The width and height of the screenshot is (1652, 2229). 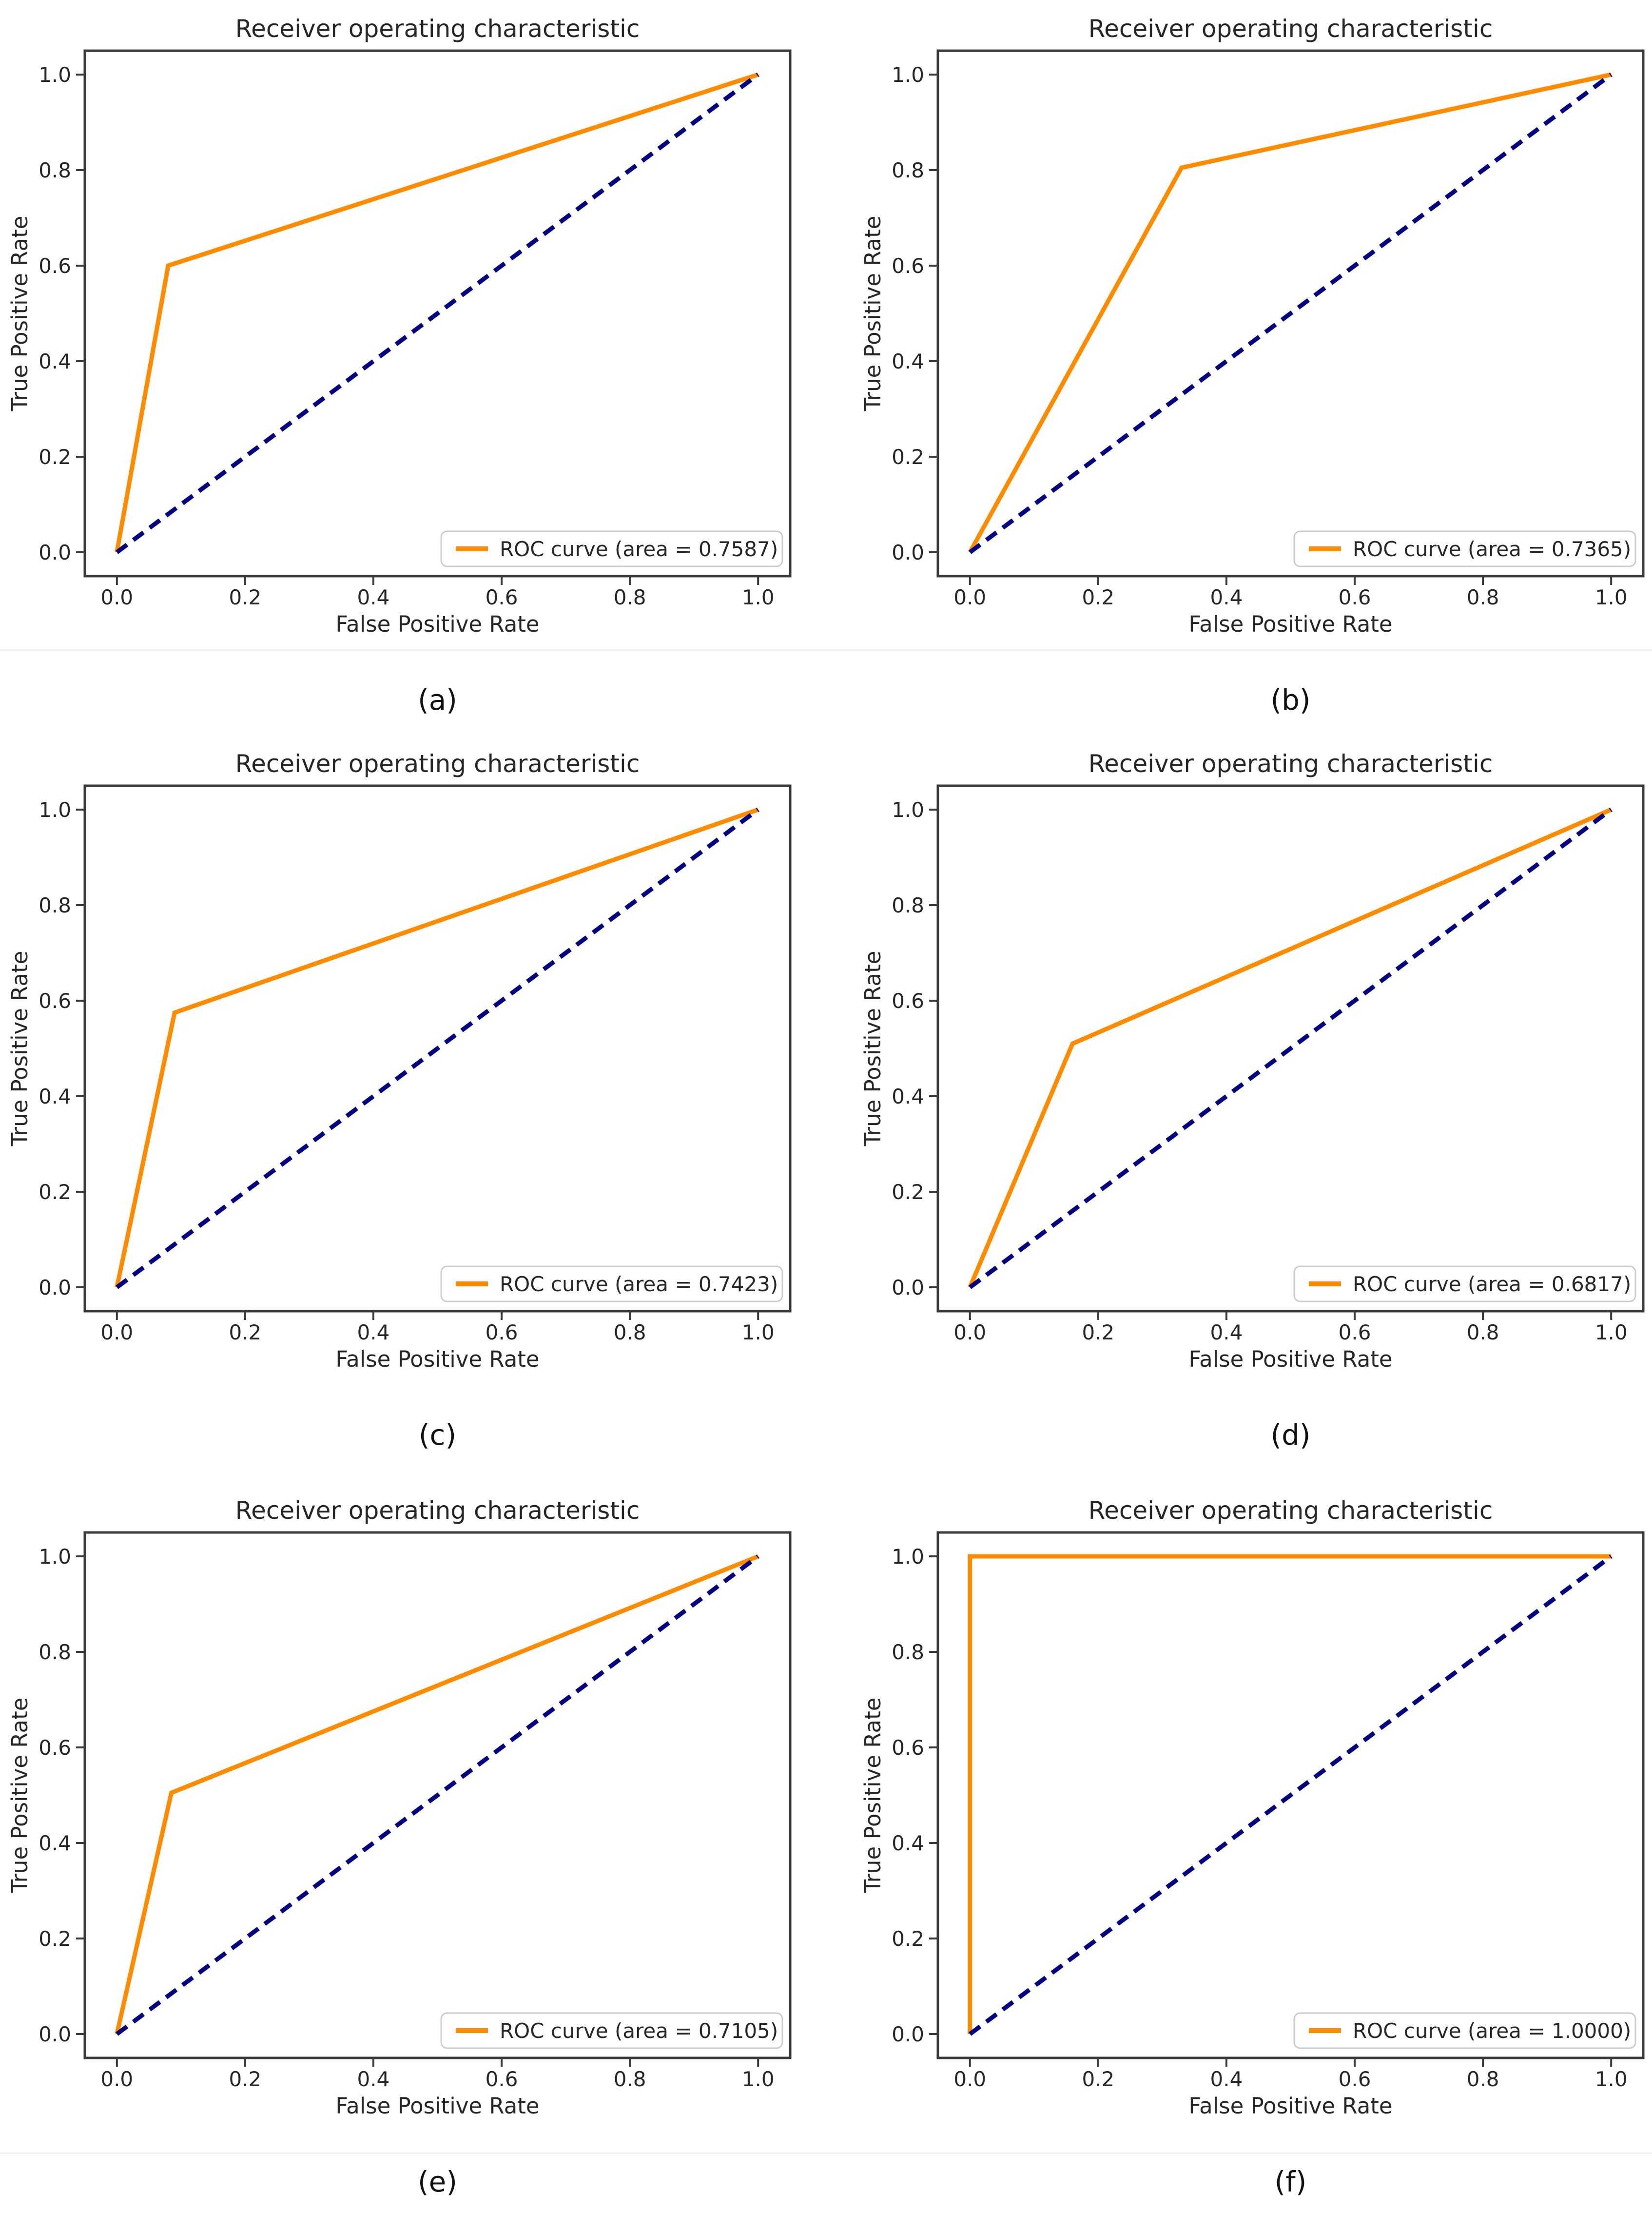 I want to click on legend: ROC curve (area = 0.7423), so click(x=611, y=1283).